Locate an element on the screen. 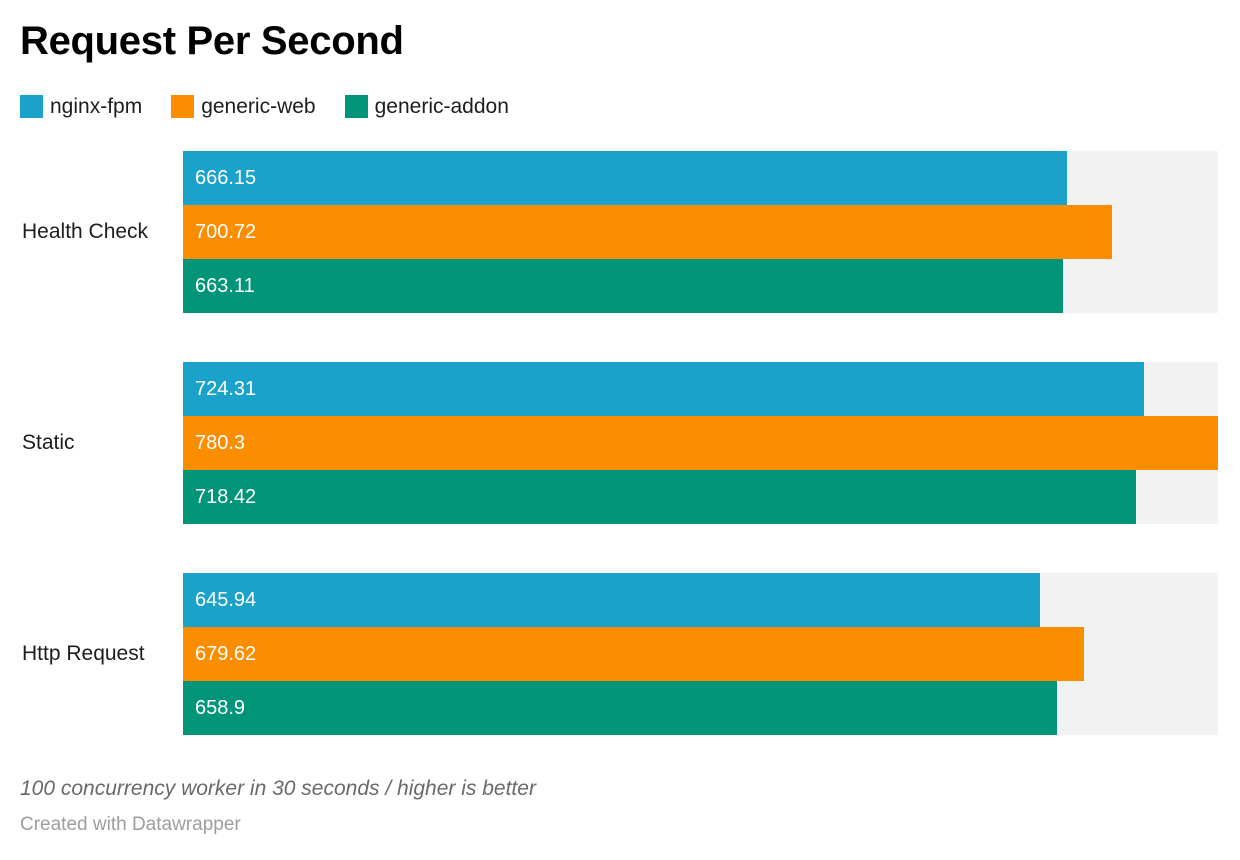 This screenshot has width=1240, height=860. legend-label: generic-addon is located at coordinates (441, 106).